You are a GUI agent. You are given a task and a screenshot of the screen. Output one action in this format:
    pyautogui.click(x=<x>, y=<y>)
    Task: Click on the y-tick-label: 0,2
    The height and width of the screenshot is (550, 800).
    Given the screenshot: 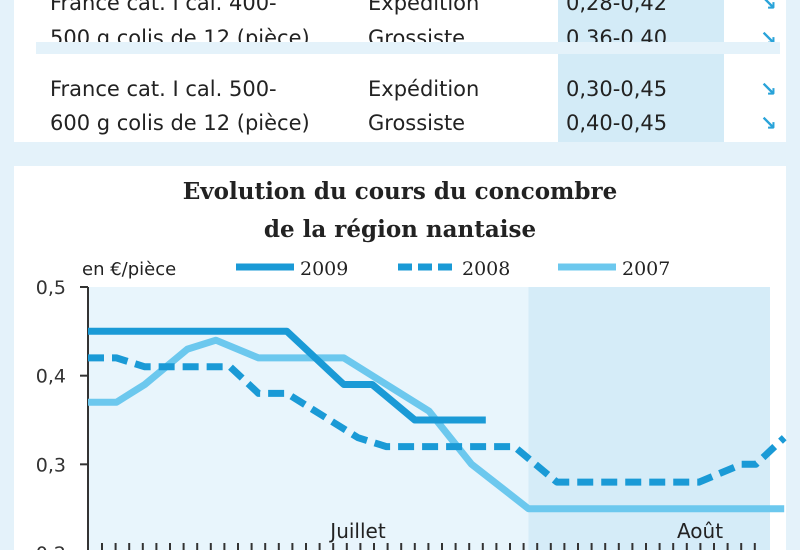 What is the action you would take?
    pyautogui.click(x=51, y=546)
    